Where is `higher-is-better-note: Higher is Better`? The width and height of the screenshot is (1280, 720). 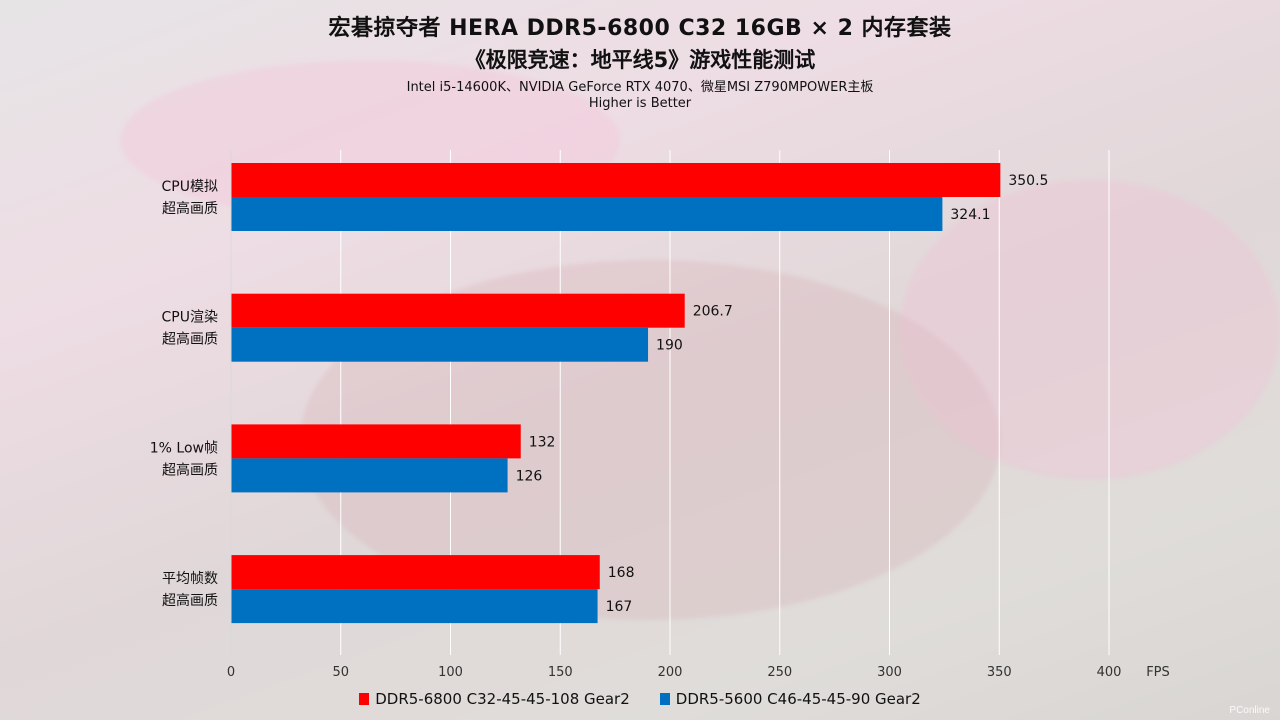
higher-is-better-note: Higher is Better is located at coordinates (640, 103).